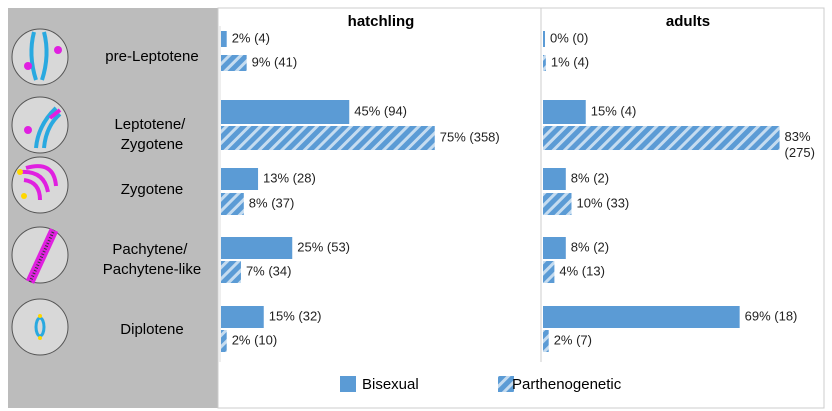 The width and height of the screenshot is (832, 411). Describe the element at coordinates (569, 37) in the screenshot. I see `value-label: 0% (0)` at that location.